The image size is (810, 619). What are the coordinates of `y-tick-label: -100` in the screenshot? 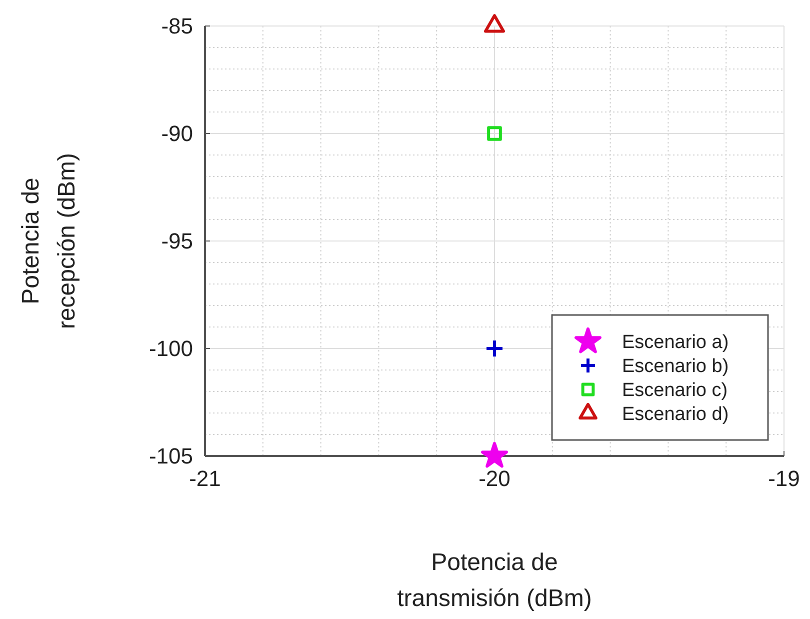 It's located at (170, 349).